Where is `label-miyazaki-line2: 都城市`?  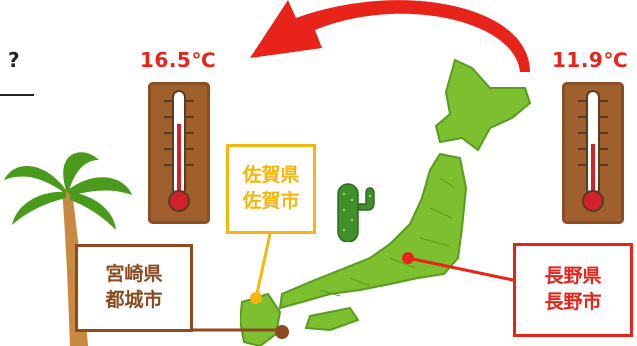
label-miyazaki-line2: 都城市 is located at coordinates (134, 300).